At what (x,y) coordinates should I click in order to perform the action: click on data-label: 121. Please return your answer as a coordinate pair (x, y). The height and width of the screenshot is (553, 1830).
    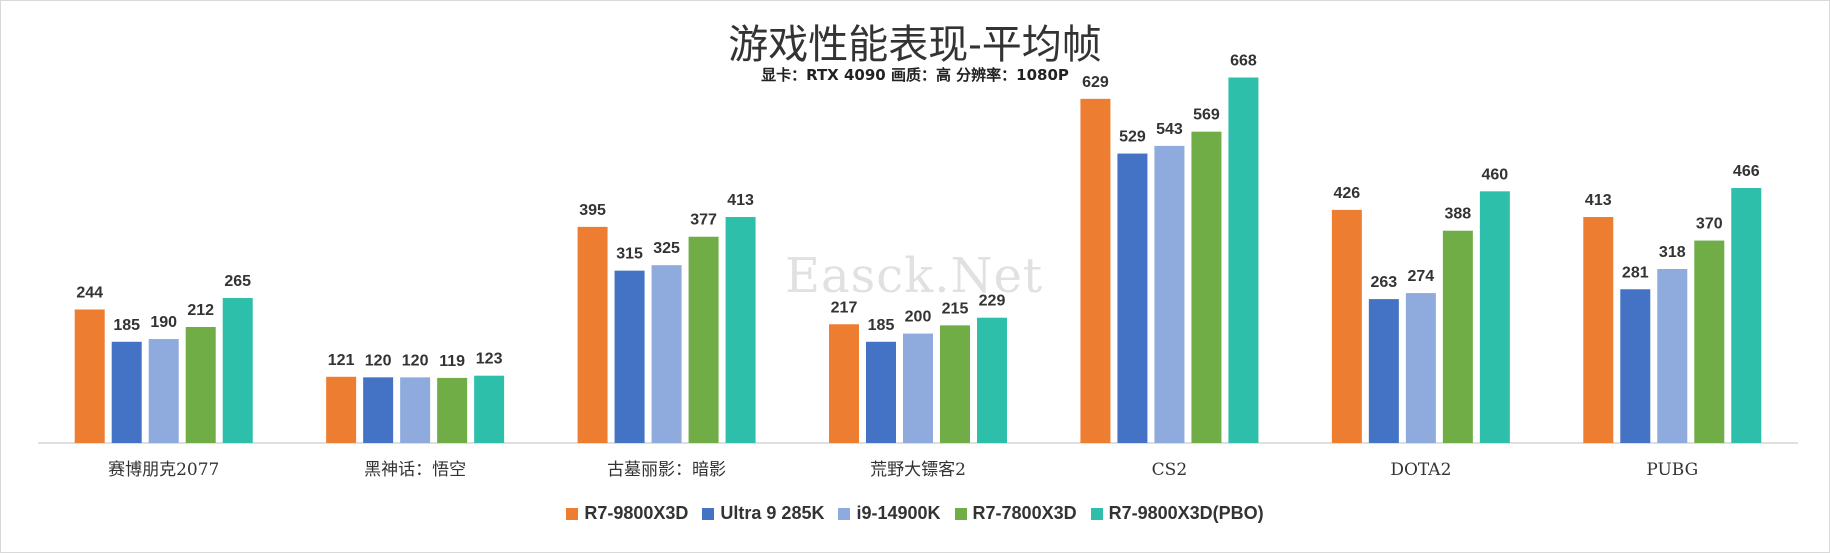
    Looking at the image, I should click on (341, 360).